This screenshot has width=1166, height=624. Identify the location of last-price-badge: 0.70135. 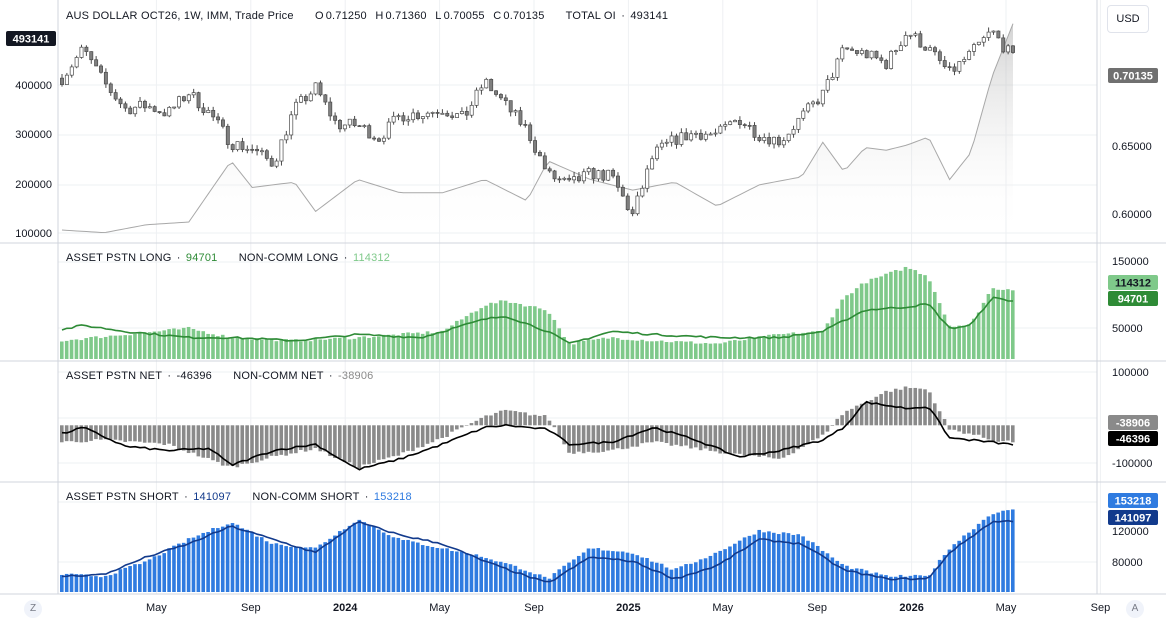
(1133, 77).